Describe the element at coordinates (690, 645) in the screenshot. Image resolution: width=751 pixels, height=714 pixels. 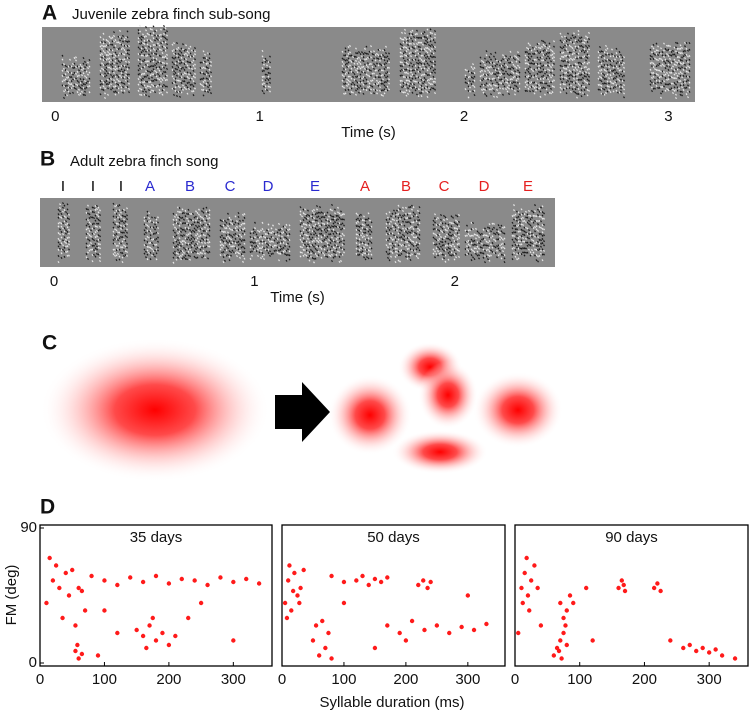
I see `point` at that location.